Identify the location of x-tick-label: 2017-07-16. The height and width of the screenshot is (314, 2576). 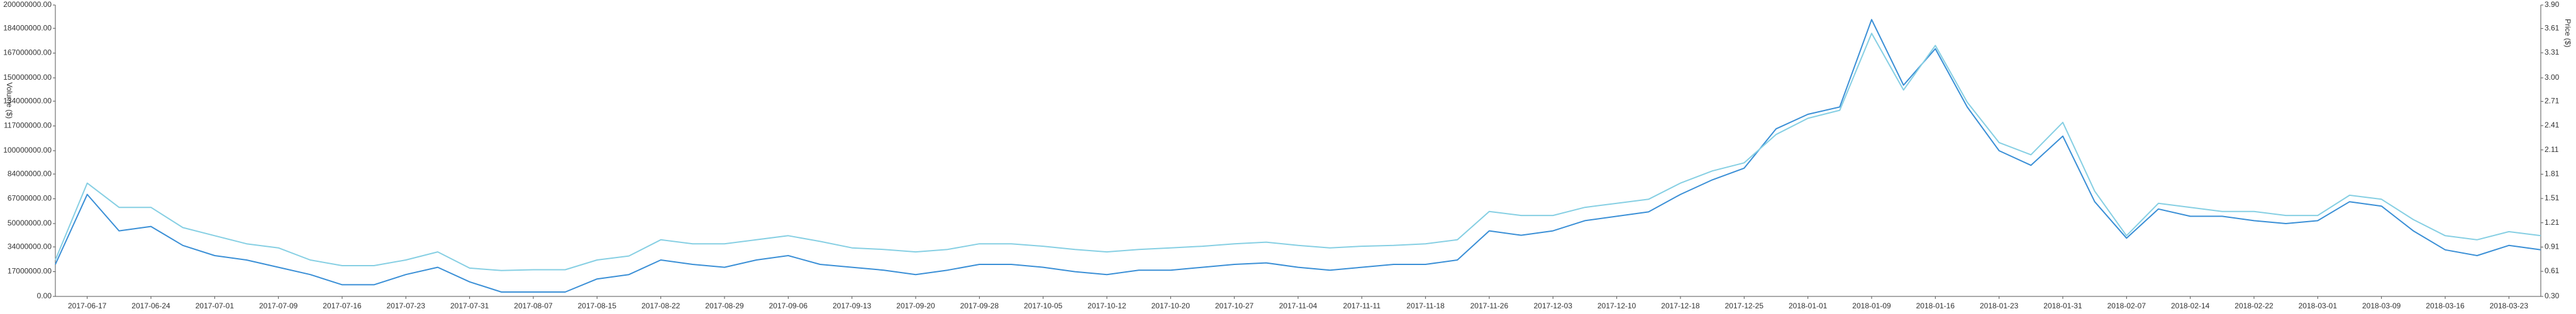
(342, 305).